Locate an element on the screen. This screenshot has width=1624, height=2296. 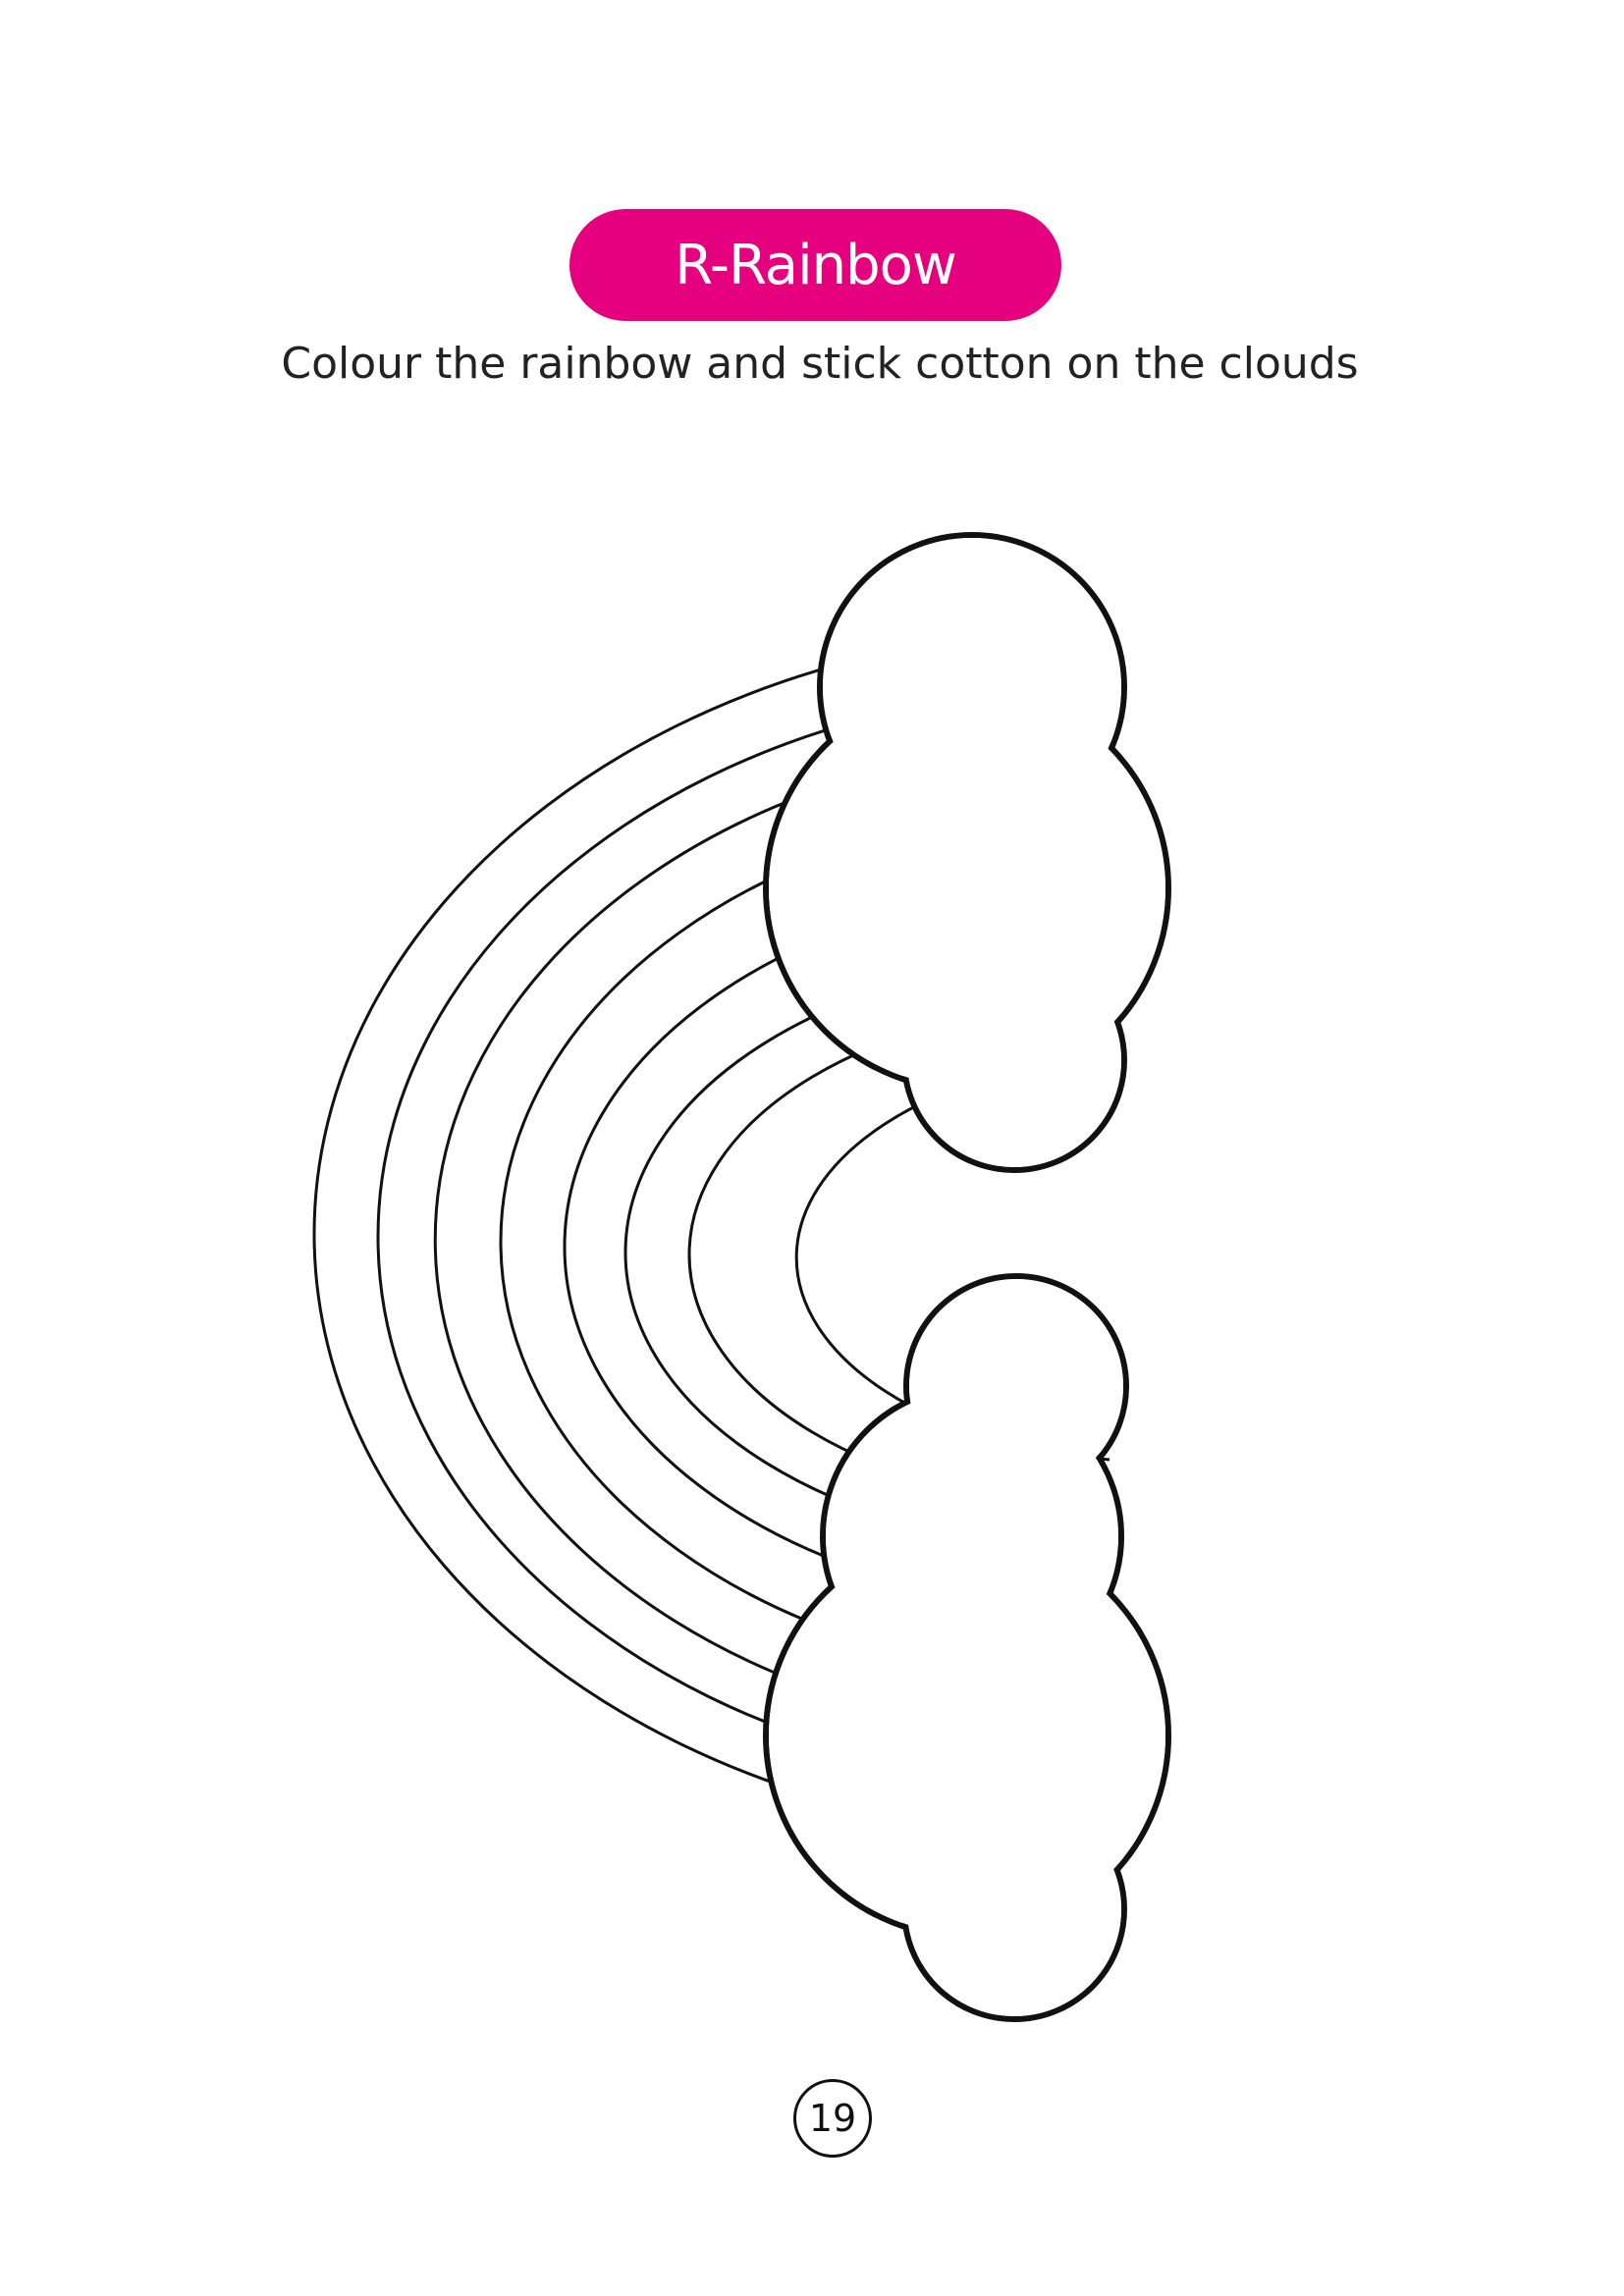
page-number: 19 is located at coordinates (832, 2118).